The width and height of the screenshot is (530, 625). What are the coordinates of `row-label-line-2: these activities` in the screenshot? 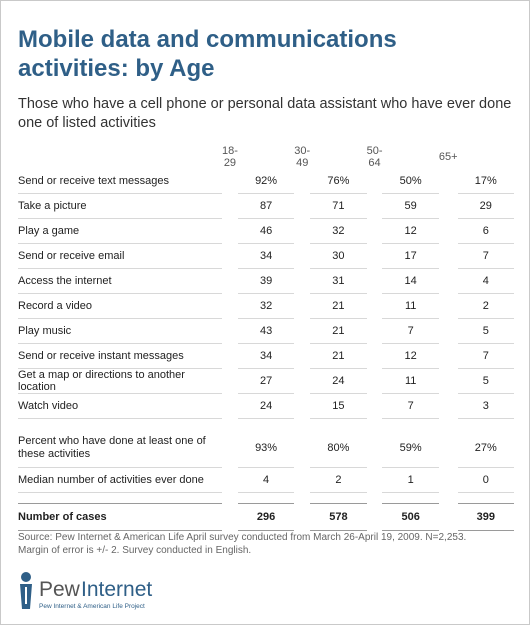 It's located at (54, 454).